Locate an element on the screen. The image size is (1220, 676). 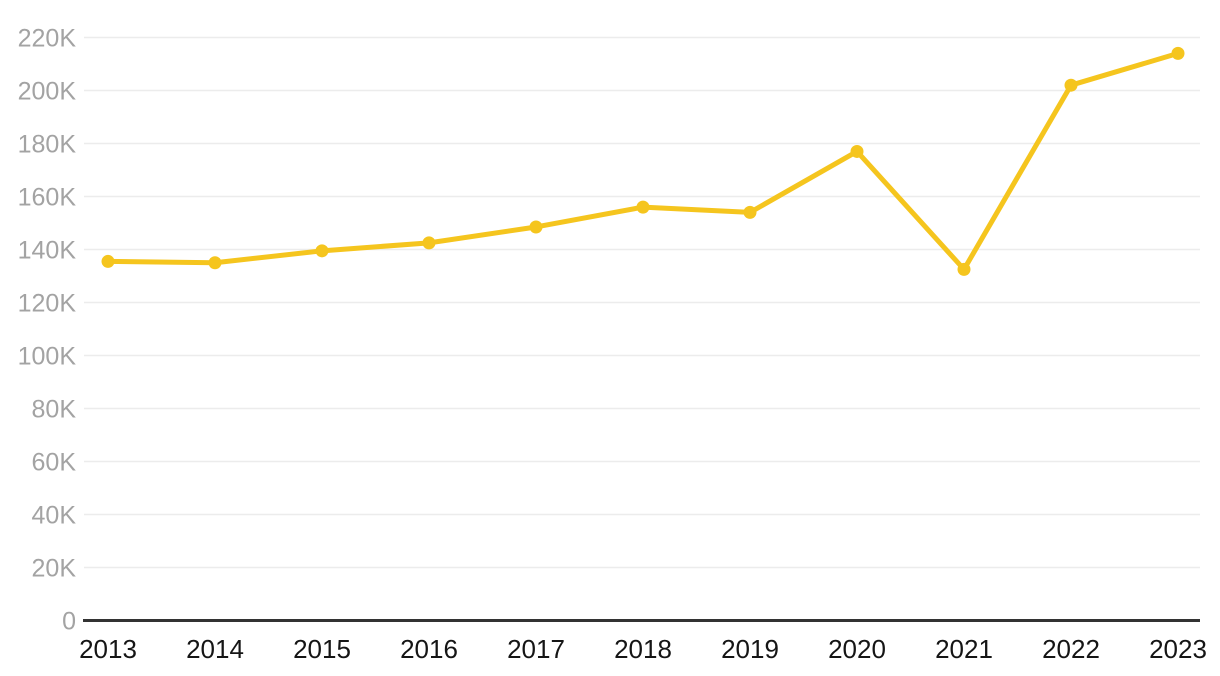
y-tick-label: 40K is located at coordinates (54, 516).